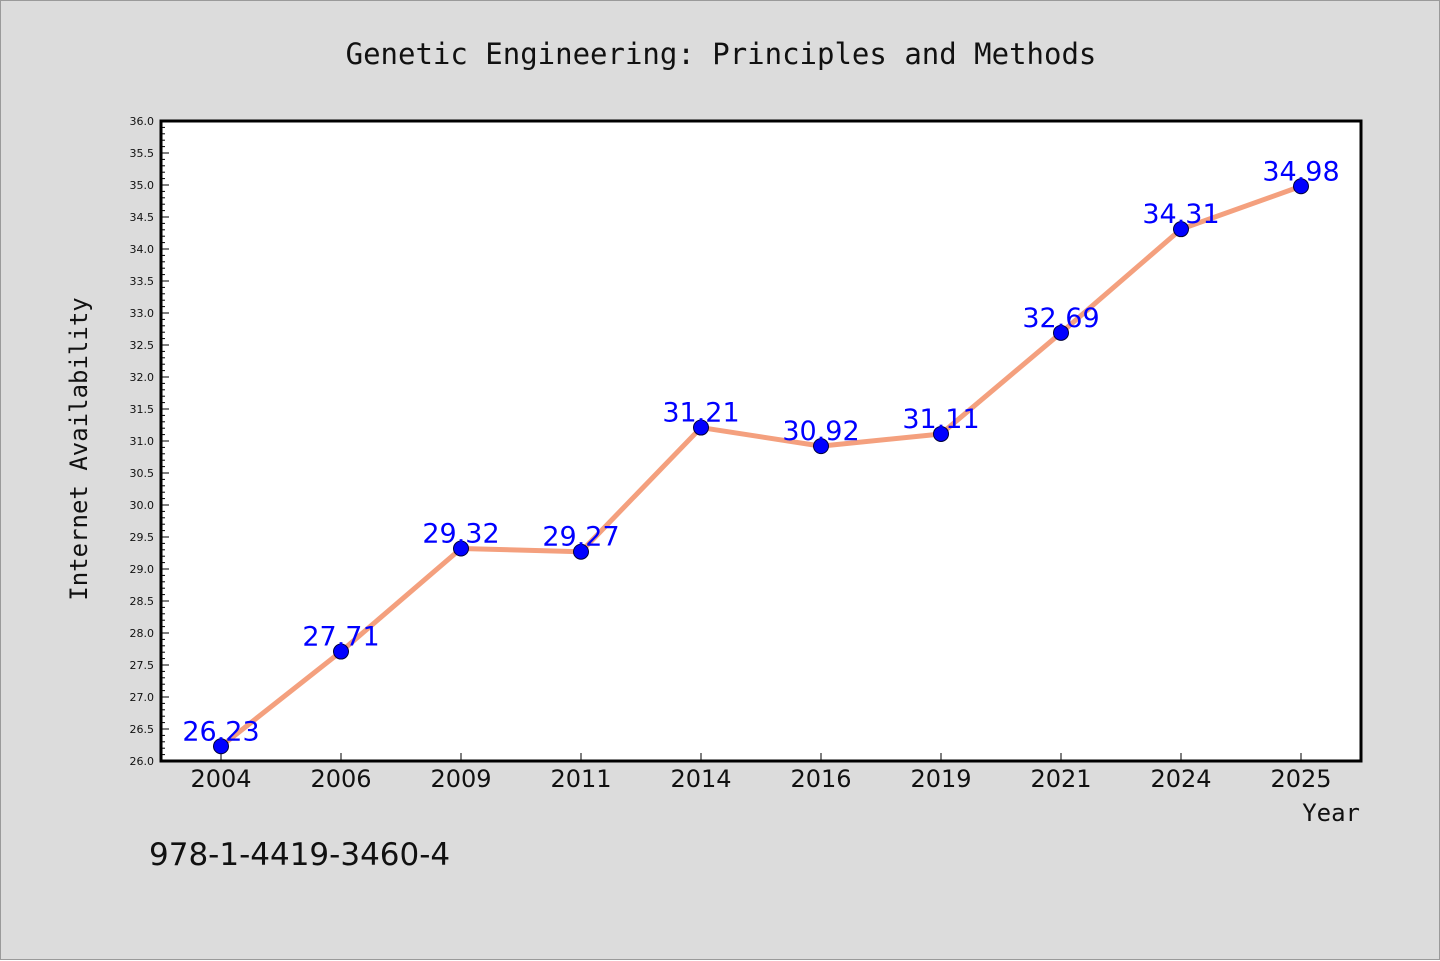  What do you see at coordinates (142, 345) in the screenshot?
I see `y-tick-label: 32.5` at bounding box center [142, 345].